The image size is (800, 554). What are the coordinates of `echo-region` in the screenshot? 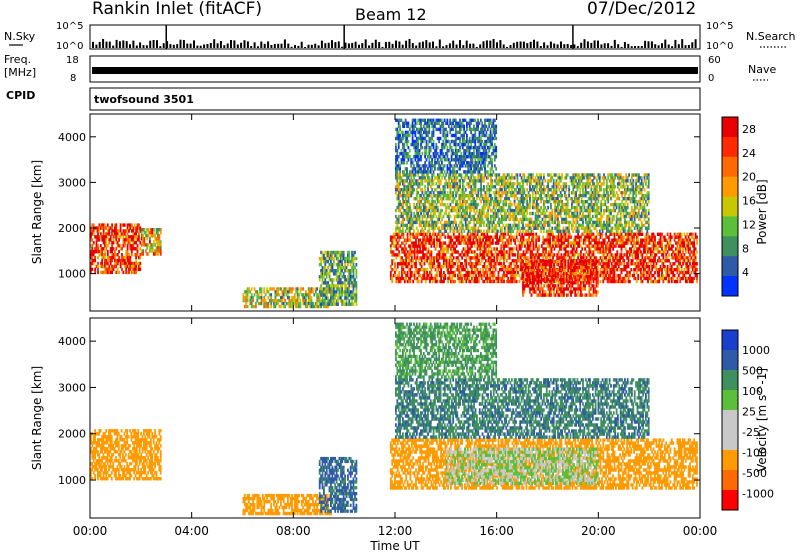 It's located at (151, 242).